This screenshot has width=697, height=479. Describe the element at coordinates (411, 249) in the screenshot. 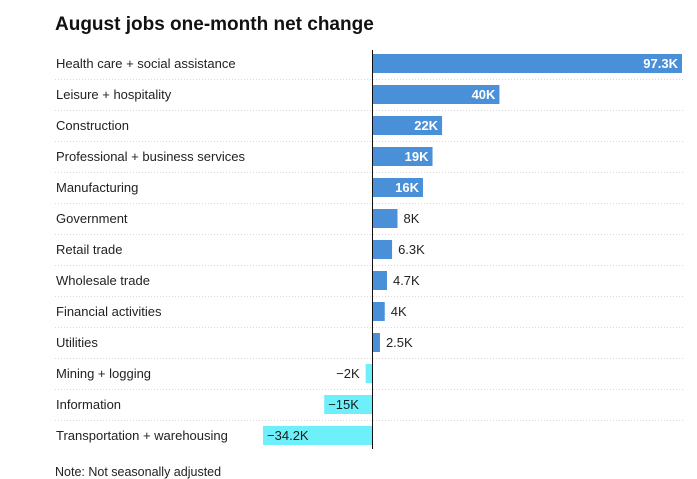

I see `value-label: 6.3K` at that location.